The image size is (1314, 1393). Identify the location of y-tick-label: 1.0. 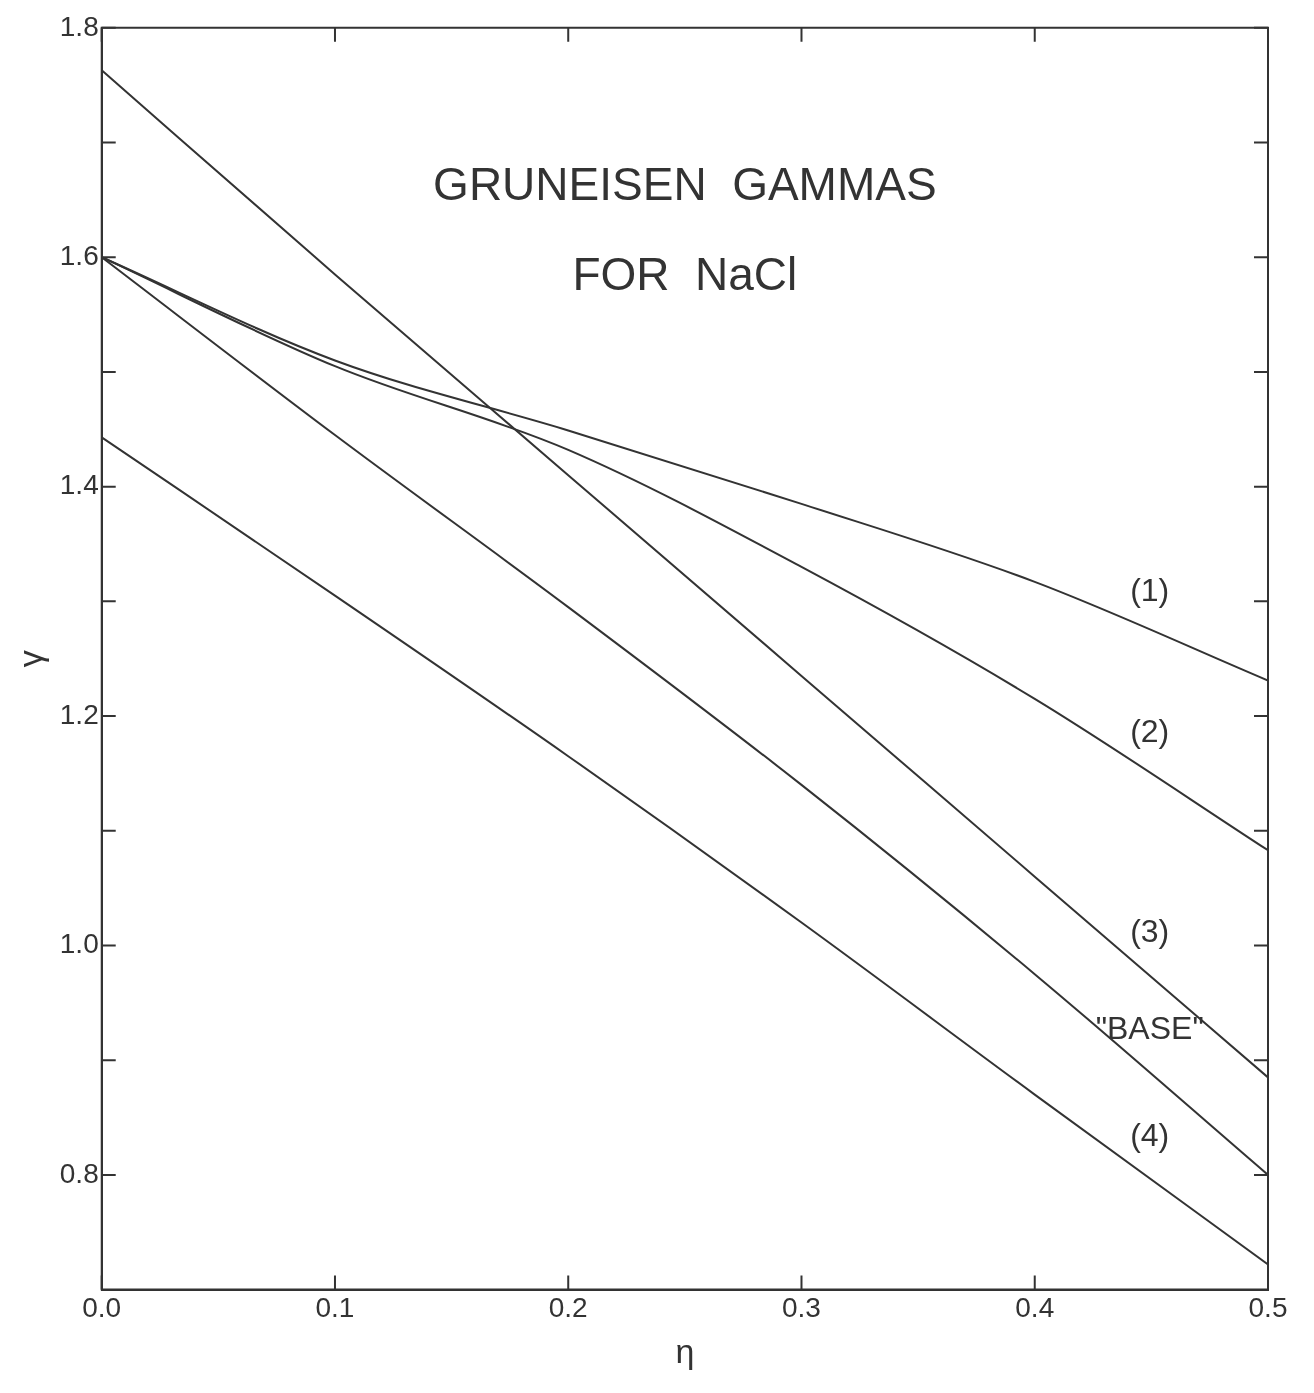
(79, 944).